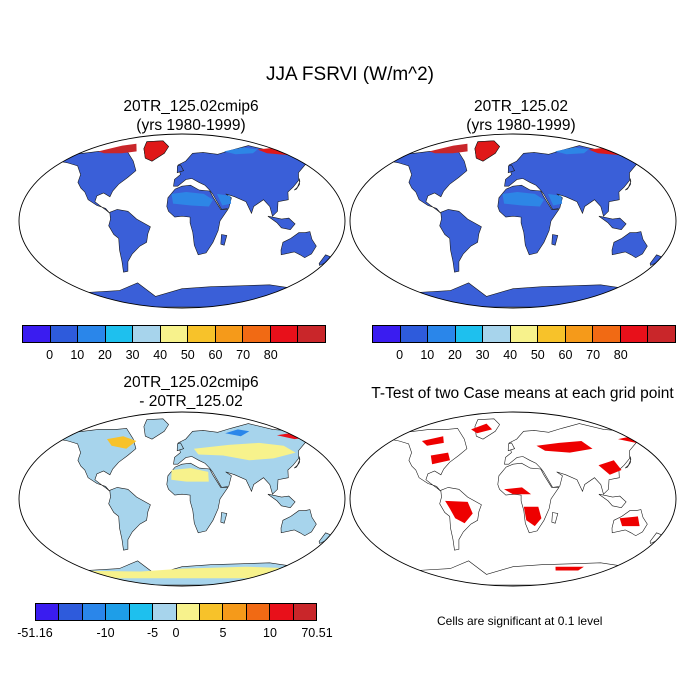 Image resolution: width=700 pixels, height=700 pixels. What do you see at coordinates (400, 355) in the screenshot?
I see `colorbar-case2-tick-label: 0` at bounding box center [400, 355].